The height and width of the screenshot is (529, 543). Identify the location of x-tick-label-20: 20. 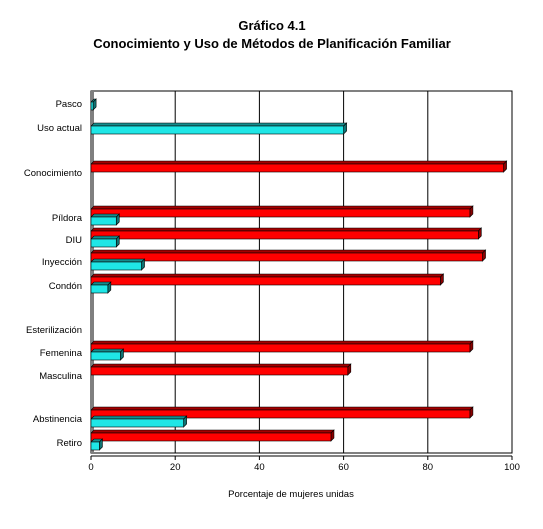
(175, 467).